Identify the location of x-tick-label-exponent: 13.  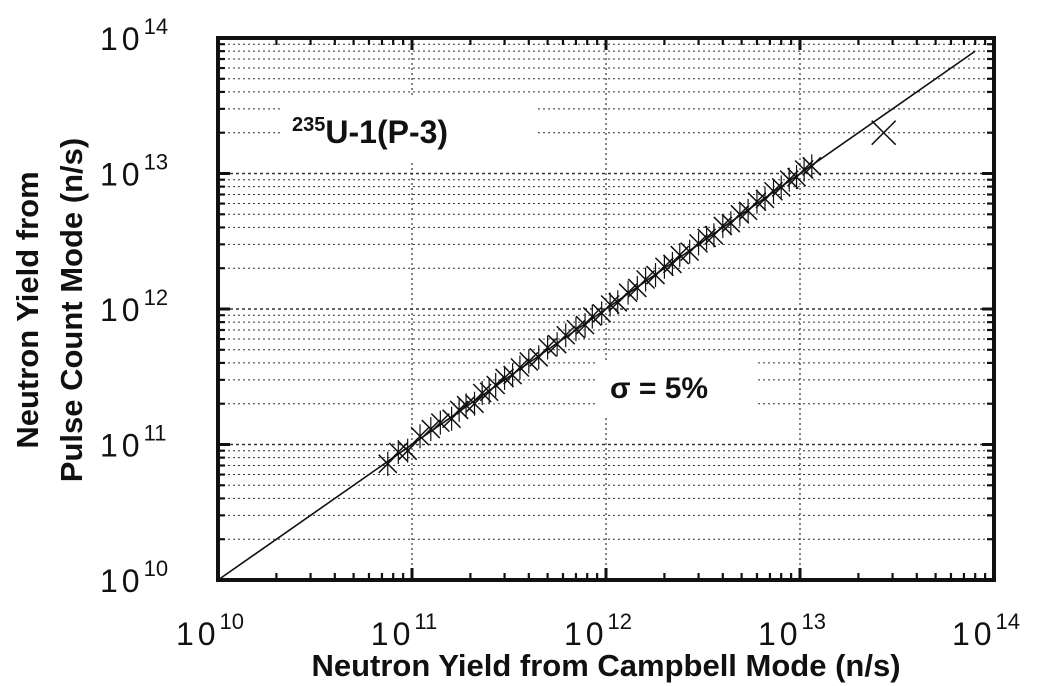
(814, 621).